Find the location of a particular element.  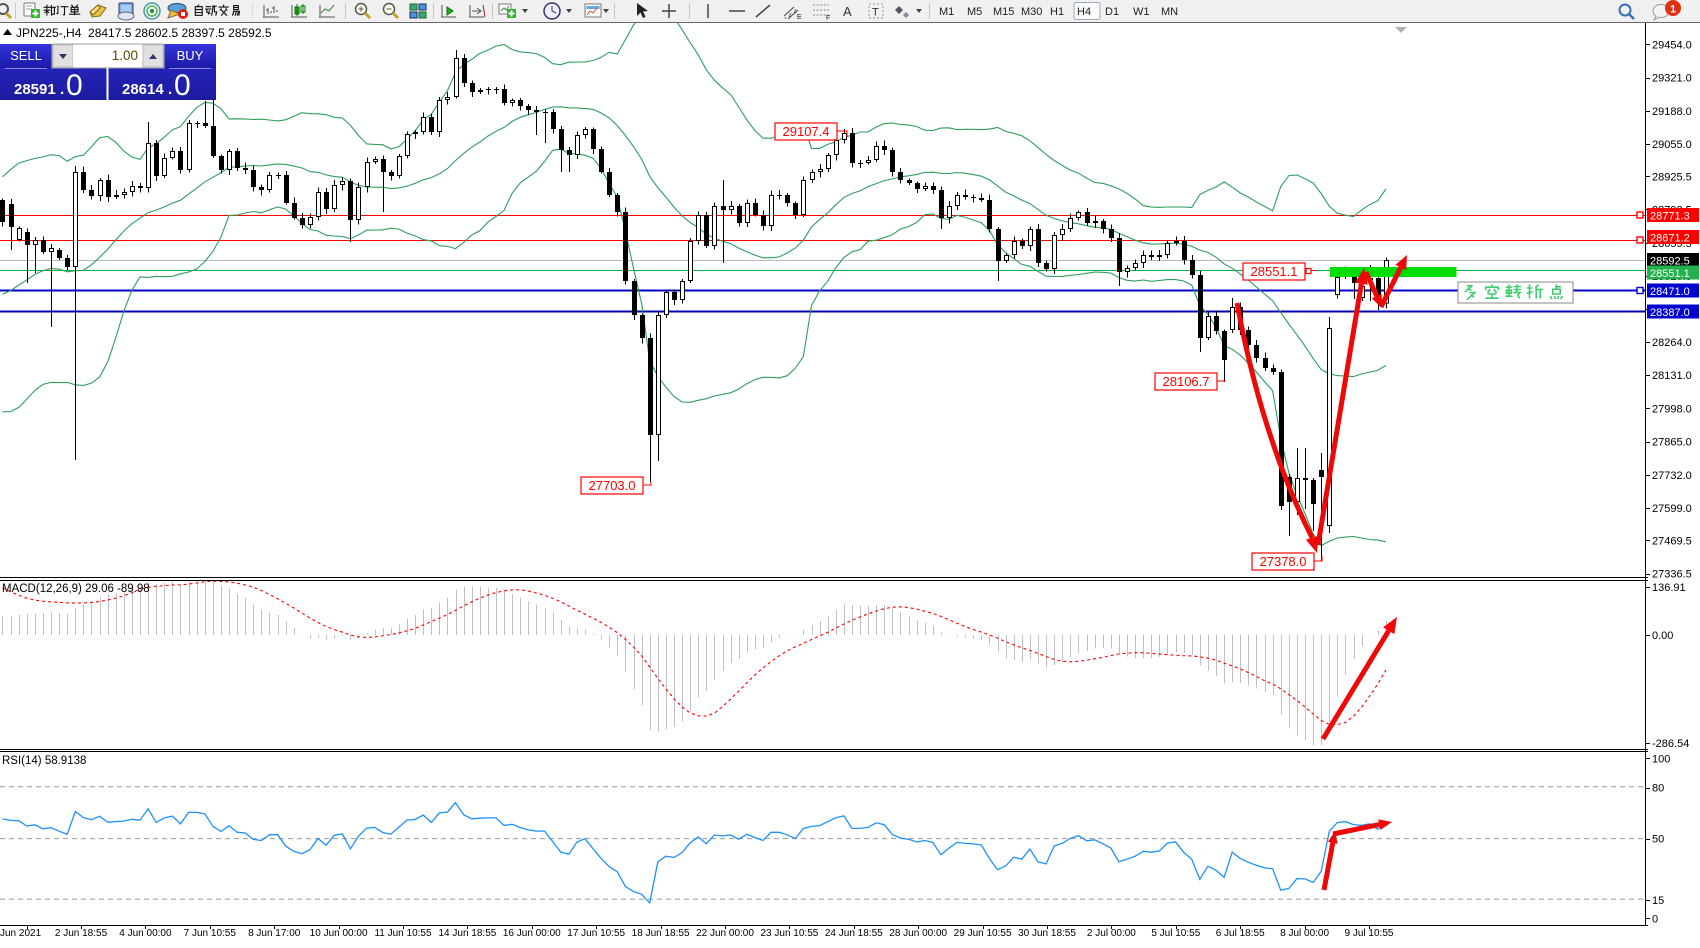

svg-text: 1 is located at coordinates (1673, 10).